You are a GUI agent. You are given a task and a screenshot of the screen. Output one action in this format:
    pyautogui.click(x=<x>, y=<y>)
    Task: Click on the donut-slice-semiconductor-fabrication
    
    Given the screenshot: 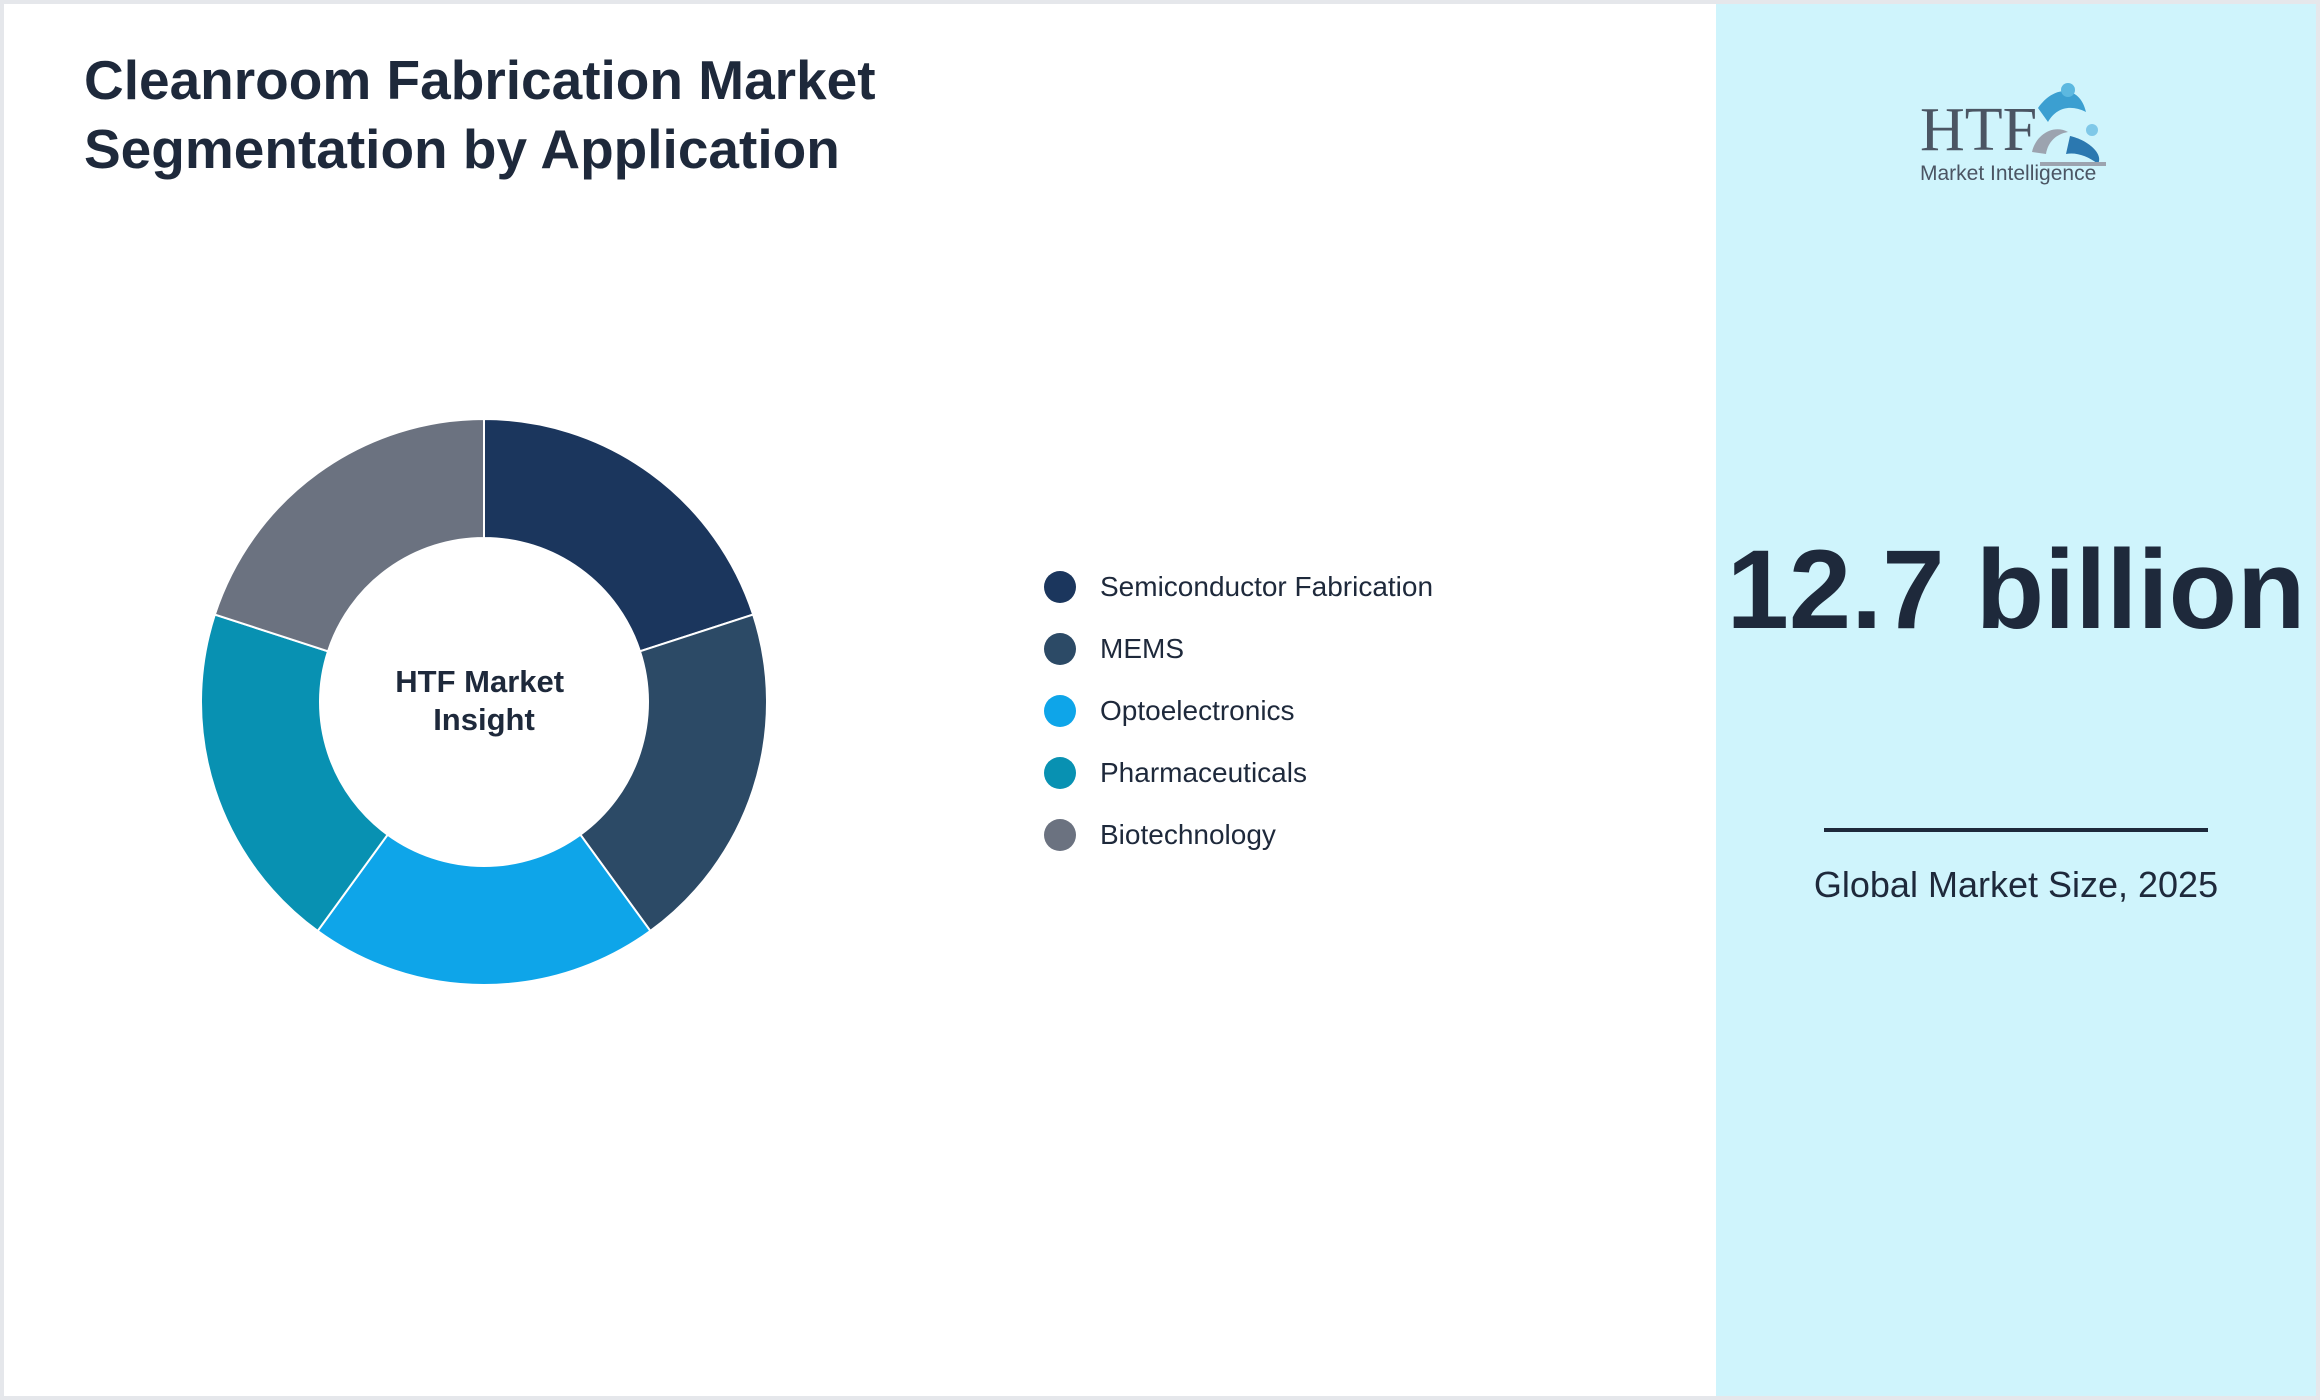 What is the action you would take?
    pyautogui.click(x=619, y=535)
    